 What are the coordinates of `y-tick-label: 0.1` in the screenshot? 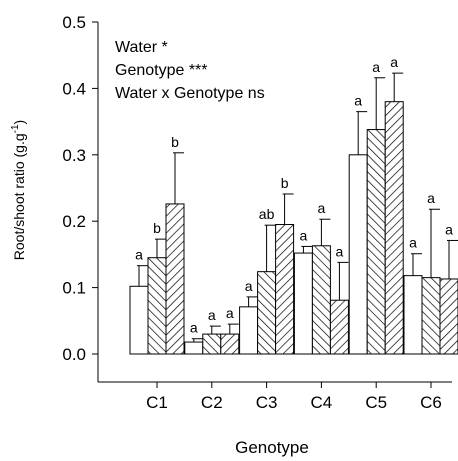 It's located at (74, 288).